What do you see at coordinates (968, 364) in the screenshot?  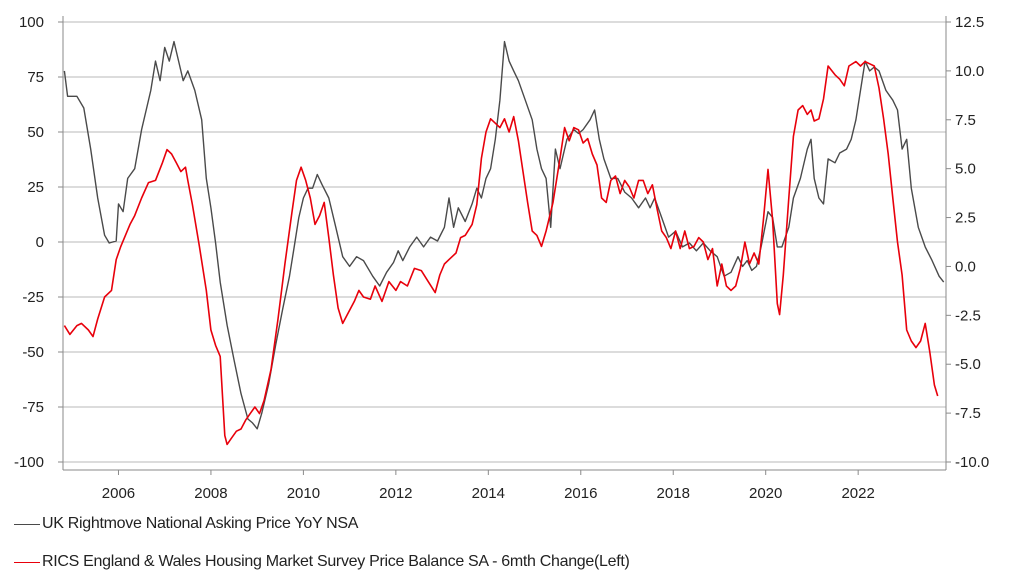 I see `right-tick-label: -5.0` at bounding box center [968, 364].